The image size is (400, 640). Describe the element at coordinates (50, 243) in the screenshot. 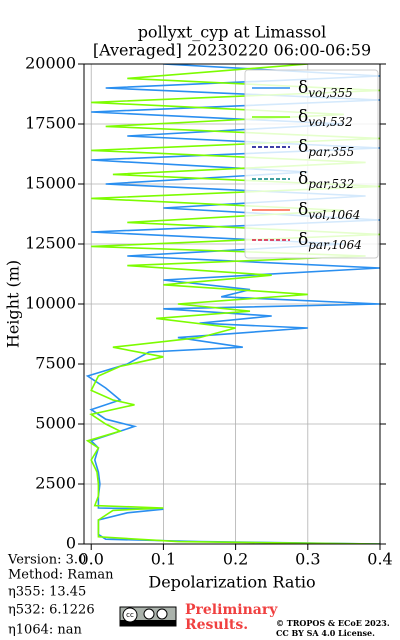

I see `y-tick-label: 12500` at that location.